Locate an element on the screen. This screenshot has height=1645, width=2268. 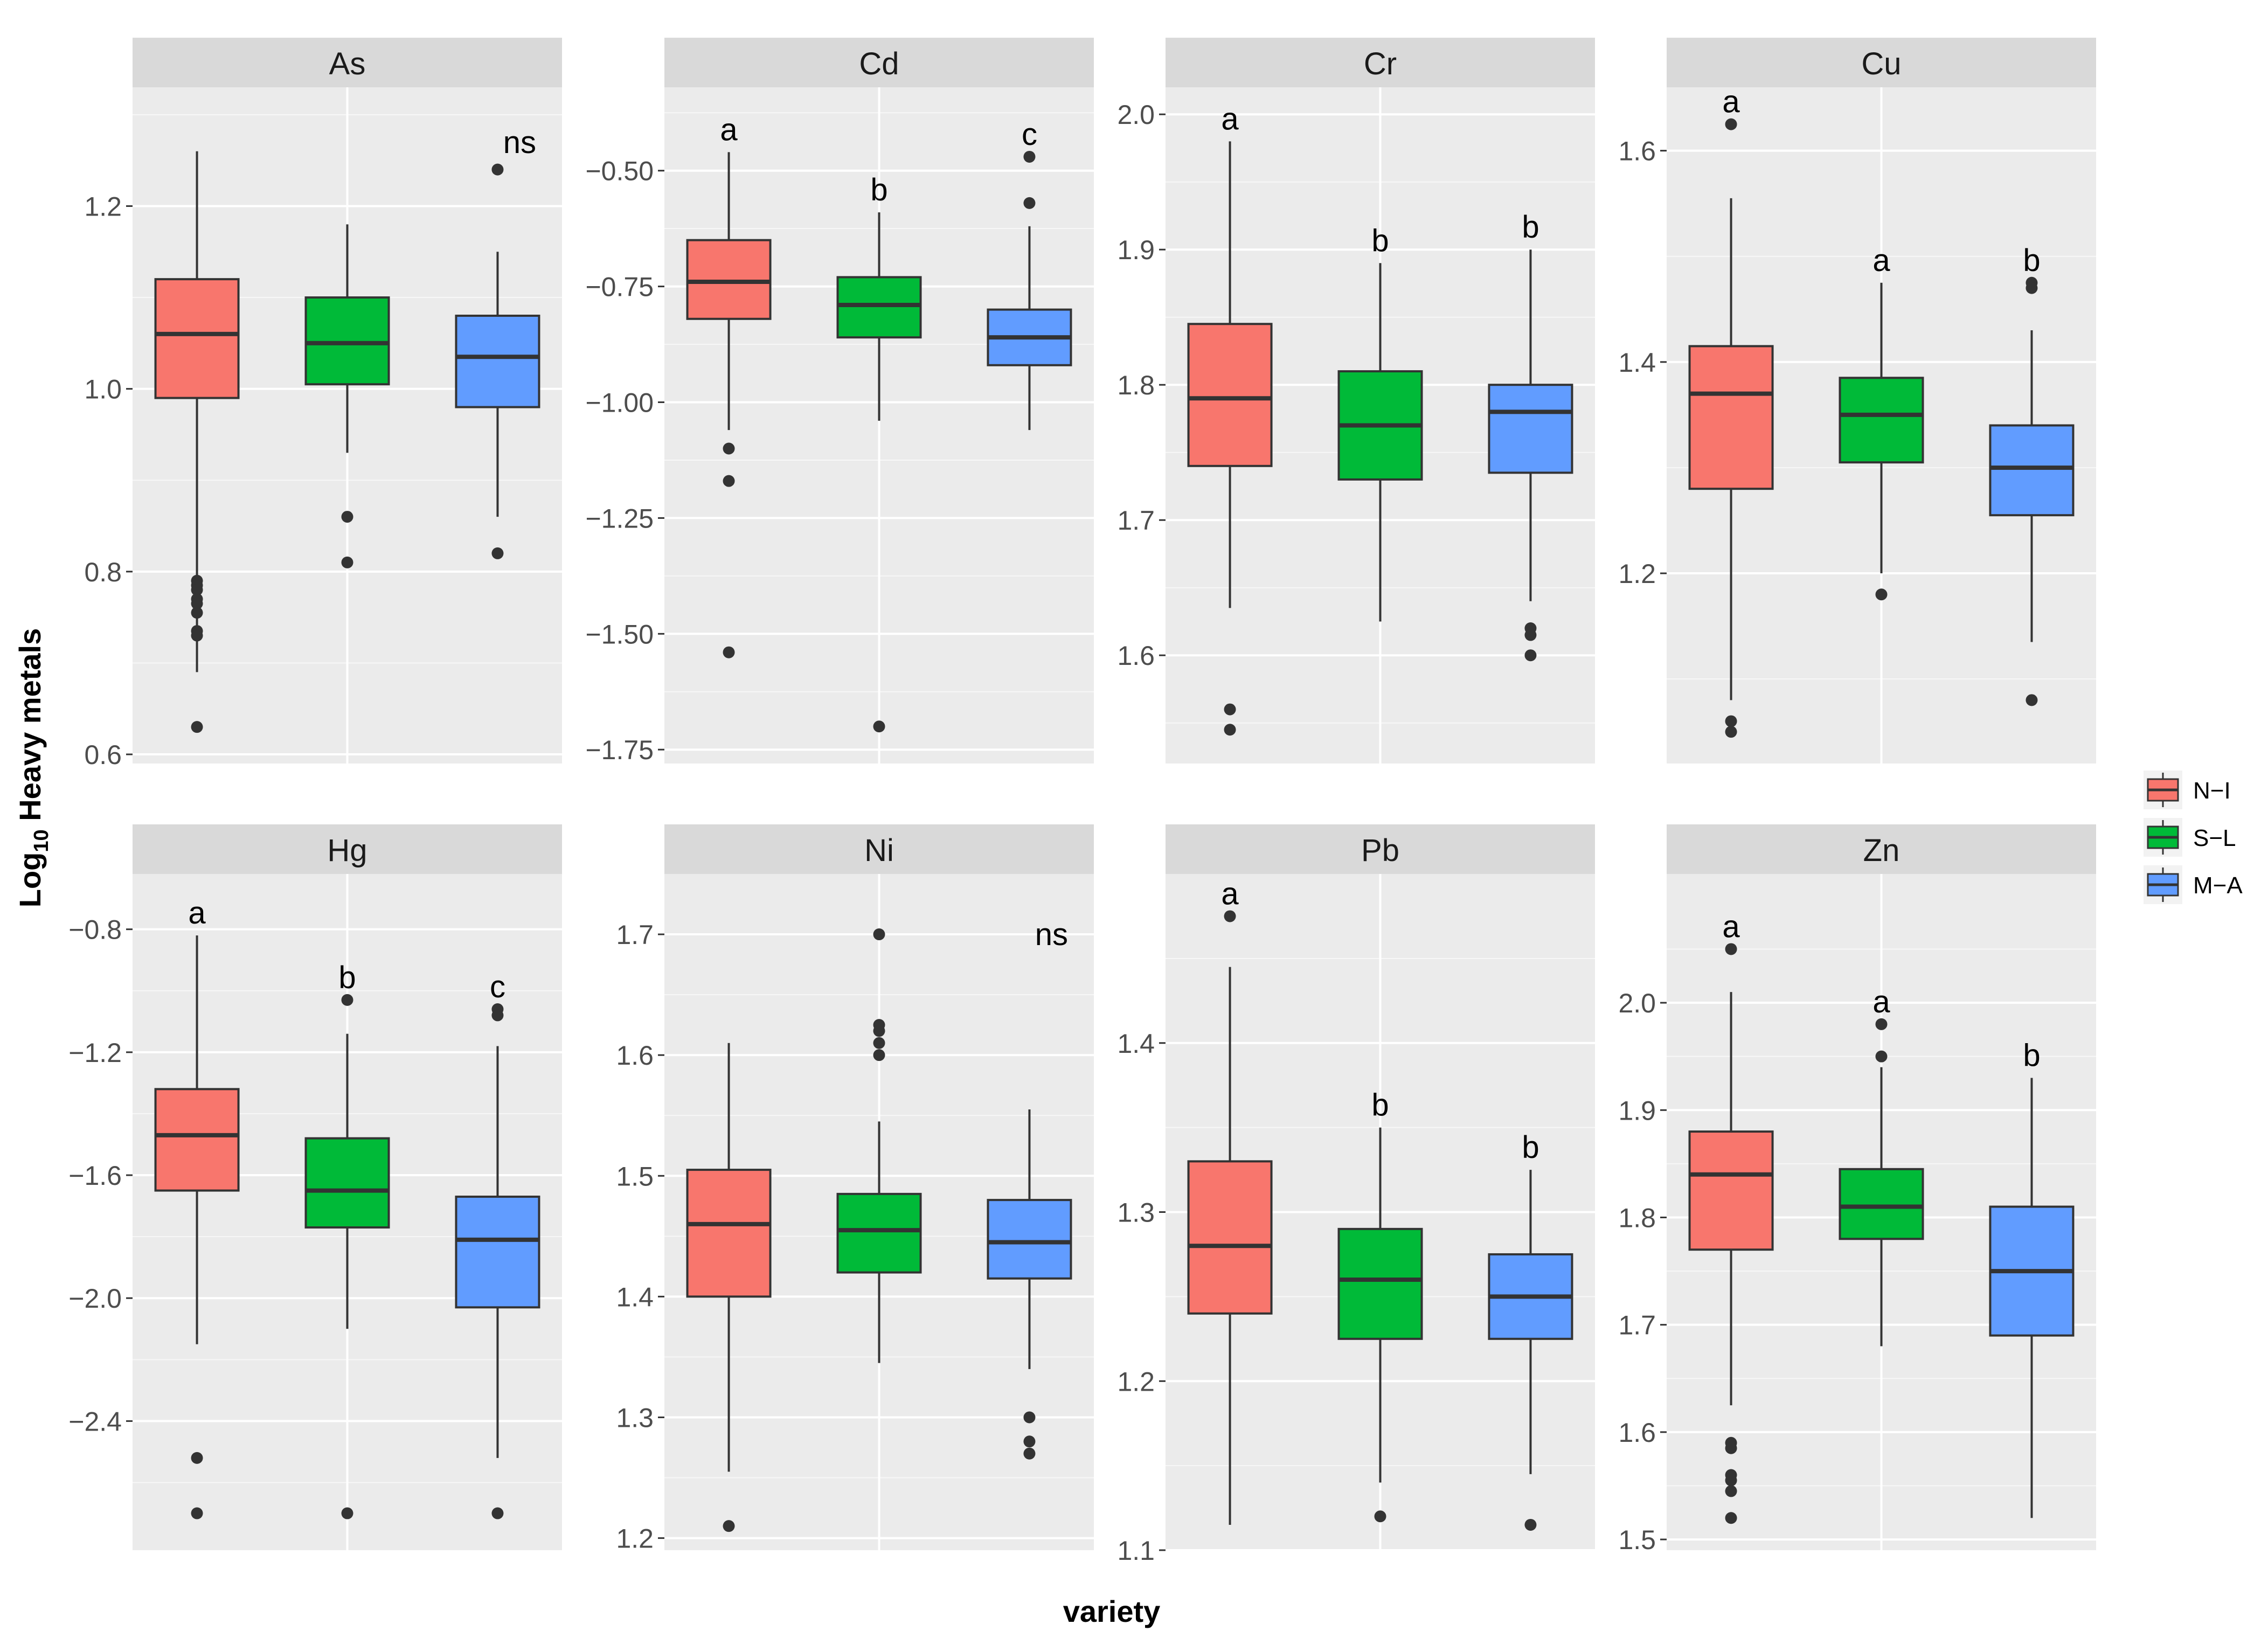
facet-title: Cd is located at coordinates (879, 63).